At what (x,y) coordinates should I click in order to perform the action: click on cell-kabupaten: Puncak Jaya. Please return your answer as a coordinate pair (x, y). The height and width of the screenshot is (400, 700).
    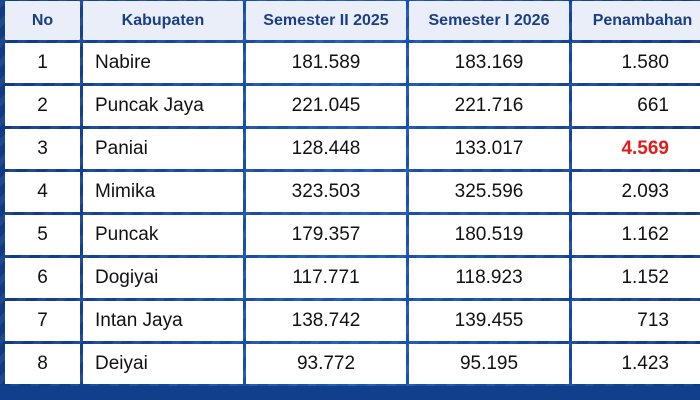
    Looking at the image, I should click on (163, 106).